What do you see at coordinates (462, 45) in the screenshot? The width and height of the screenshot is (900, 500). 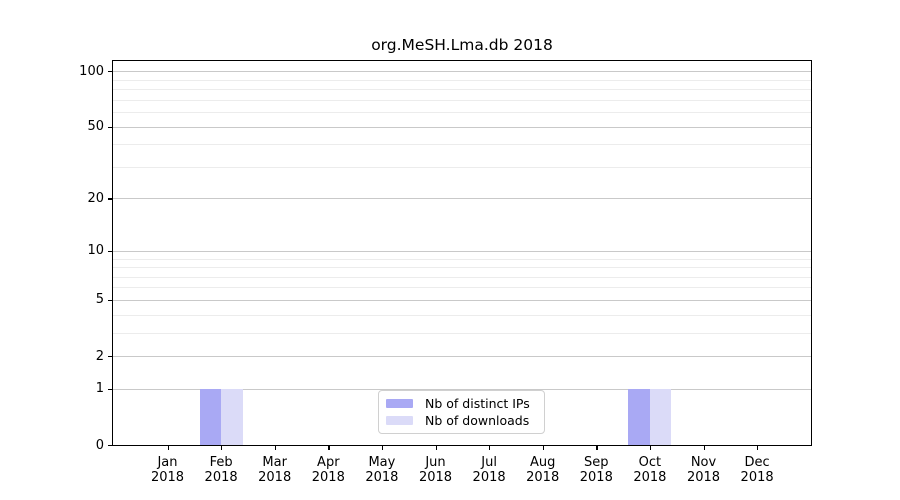 I see `chart-title: org.MeSH.Lma.db 2018` at bounding box center [462, 45].